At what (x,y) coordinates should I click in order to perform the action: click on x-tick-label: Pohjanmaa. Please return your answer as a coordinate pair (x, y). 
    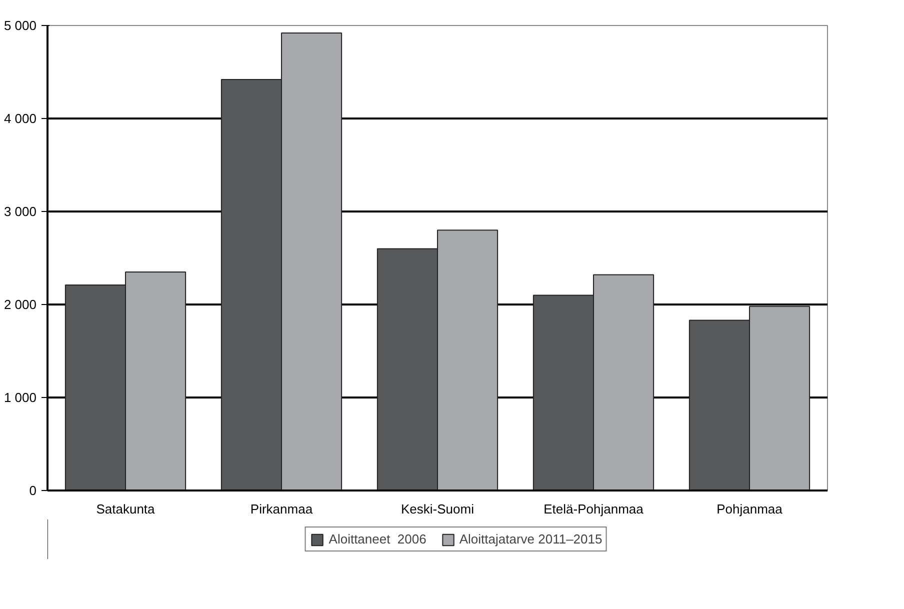
    Looking at the image, I should click on (750, 509).